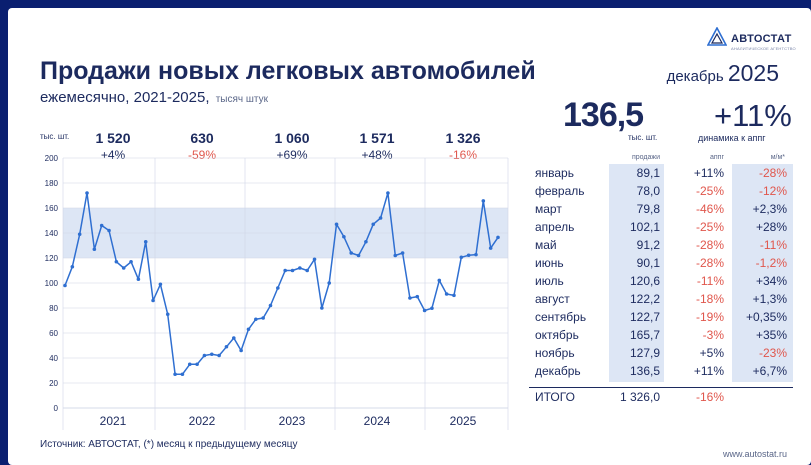  I want to click on y-tick-label: 80, so click(53, 308).